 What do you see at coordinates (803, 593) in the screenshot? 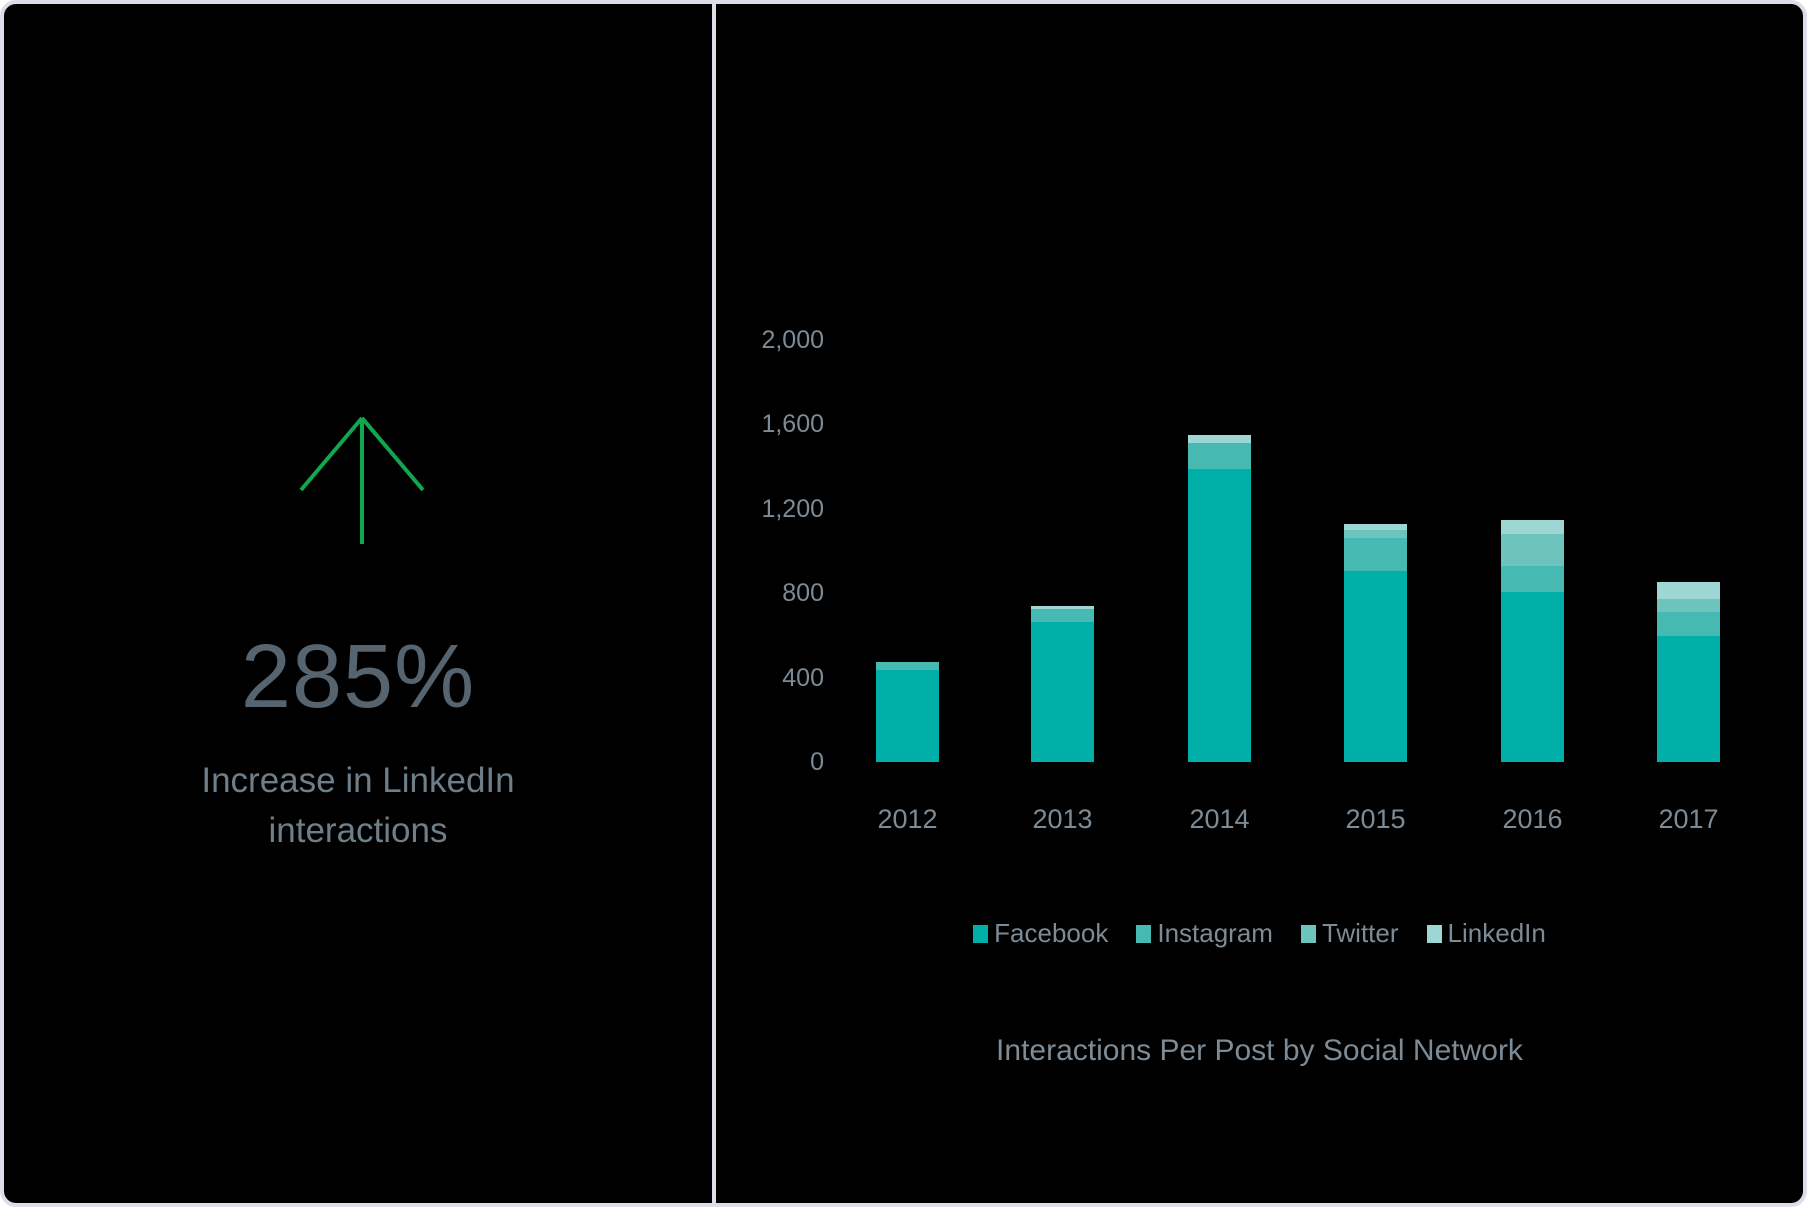
I see `y-tick-label: 800` at bounding box center [803, 593].